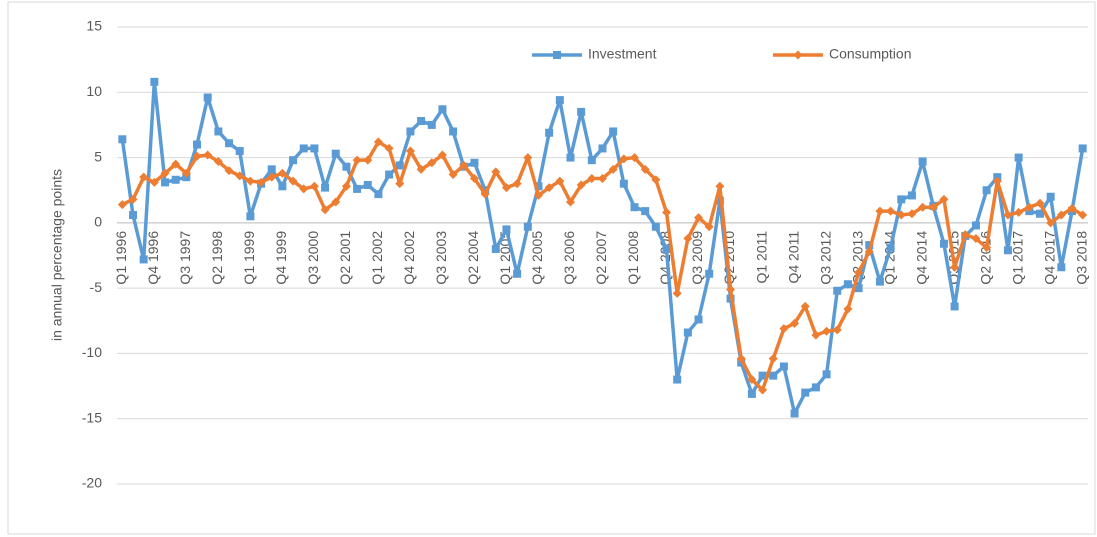 This screenshot has height=537, width=1097. Describe the element at coordinates (185, 258) in the screenshot. I see `x-tick-label: Q3 1997` at that location.